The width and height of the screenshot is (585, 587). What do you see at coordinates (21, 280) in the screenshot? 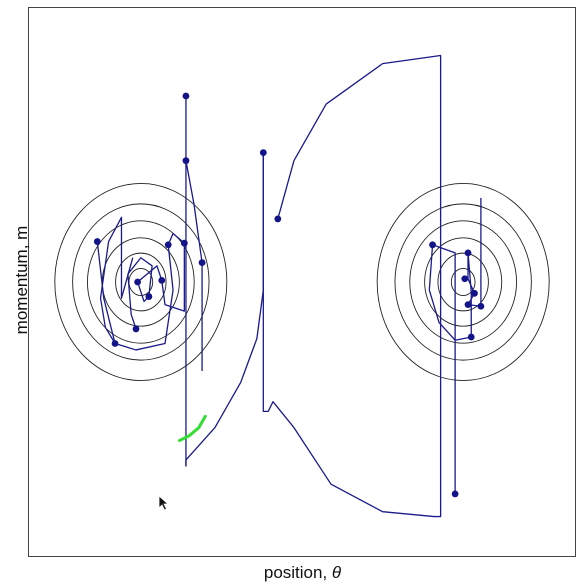
I see `y-axis-label: momentum, m` at bounding box center [21, 280].